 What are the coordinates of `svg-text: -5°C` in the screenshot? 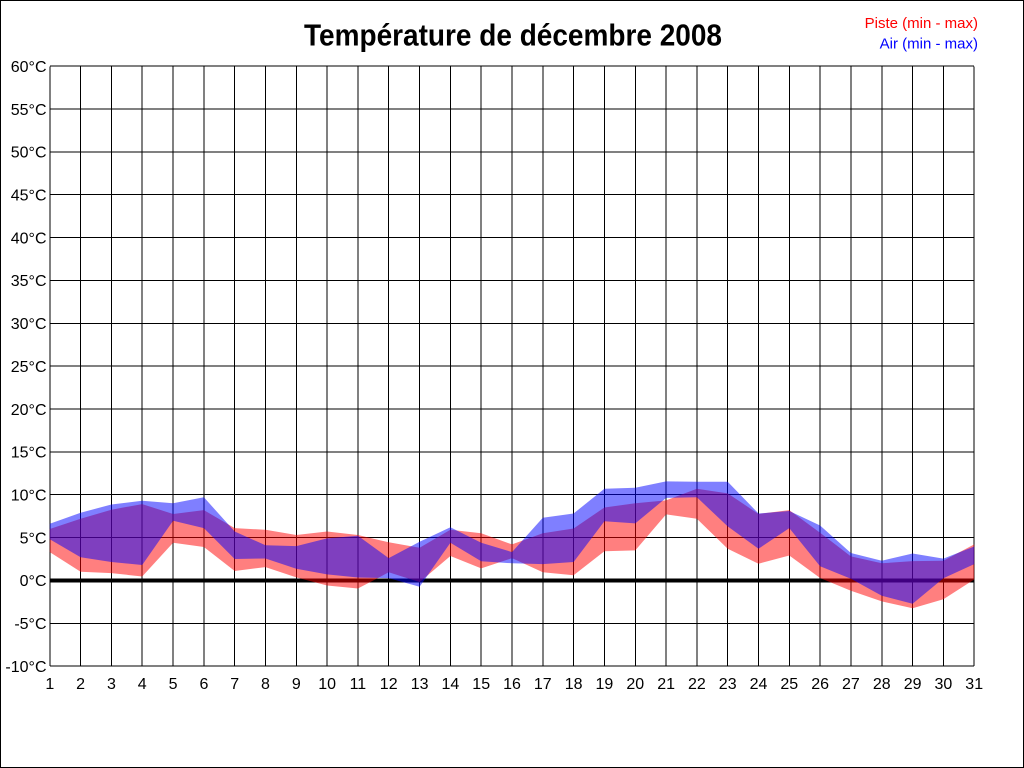 It's located at (30, 624).